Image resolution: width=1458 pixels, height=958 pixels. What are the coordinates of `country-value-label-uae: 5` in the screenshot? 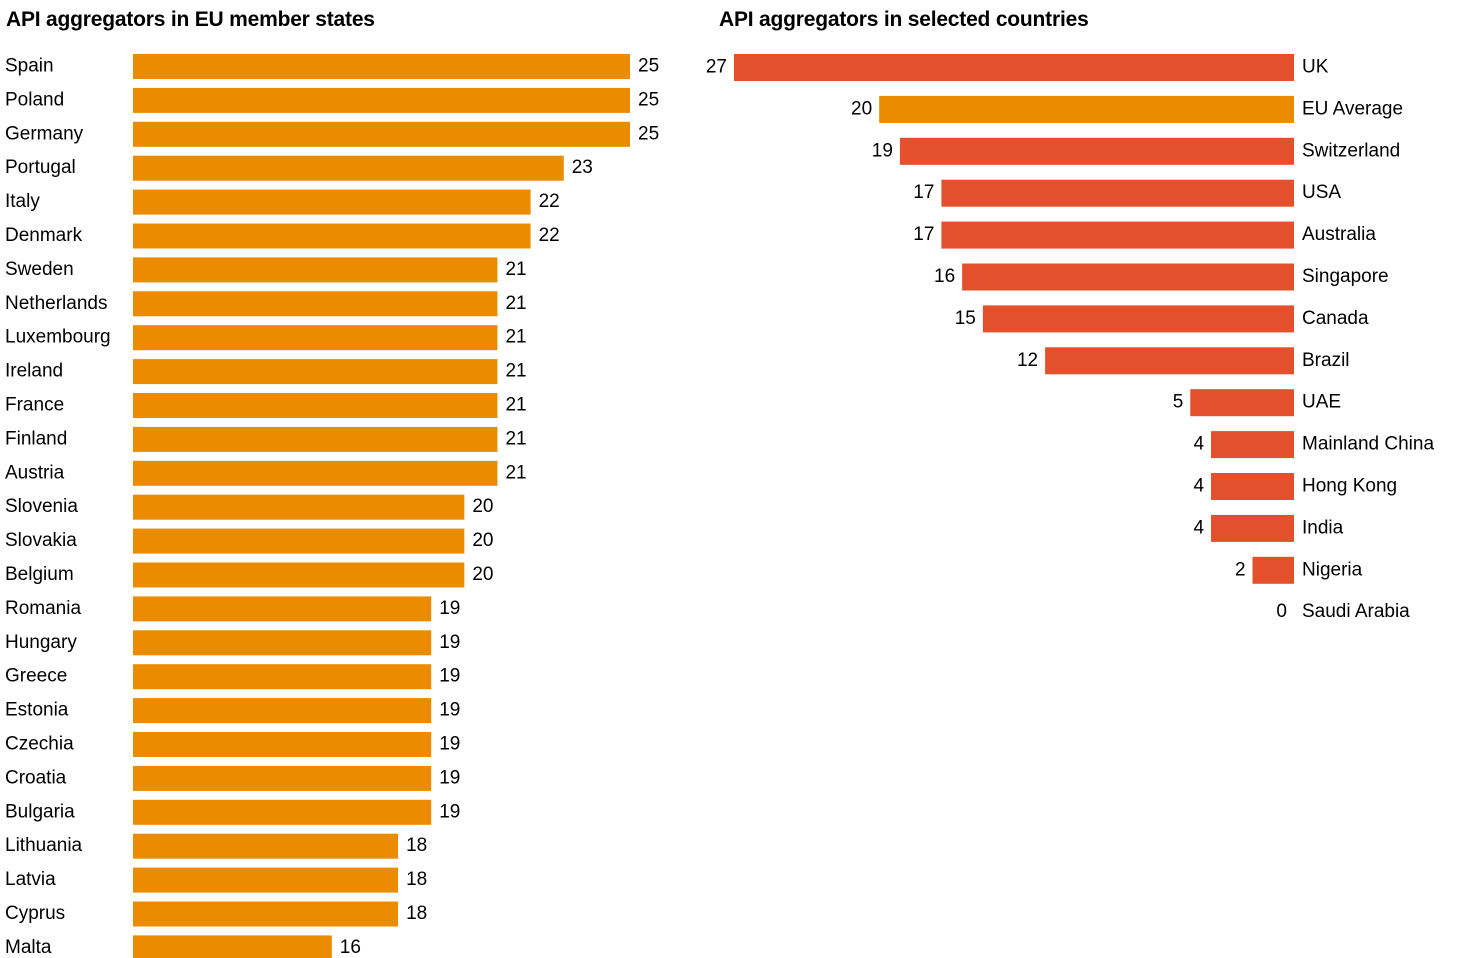 It's located at (1178, 402).